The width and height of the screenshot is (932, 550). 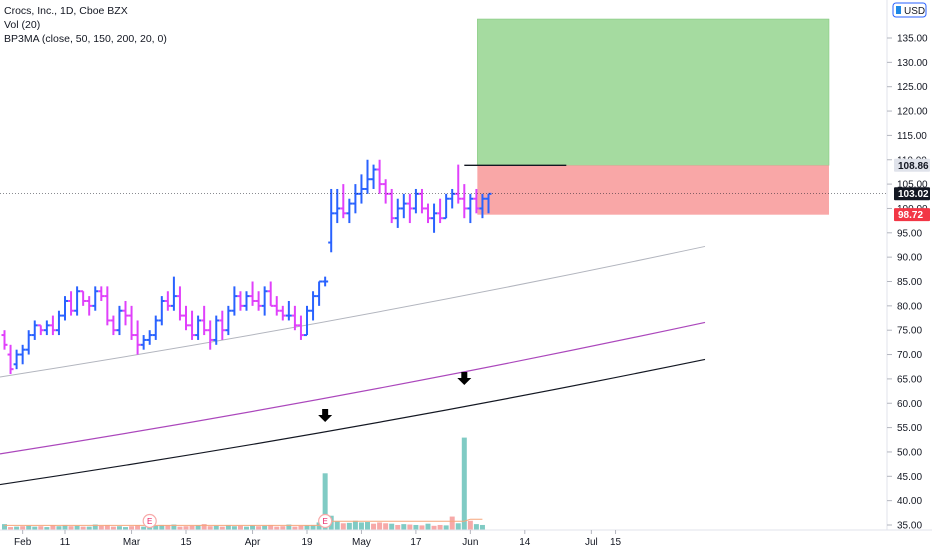 What do you see at coordinates (149, 521) in the screenshot?
I see `earnings-marker-icon` at bounding box center [149, 521].